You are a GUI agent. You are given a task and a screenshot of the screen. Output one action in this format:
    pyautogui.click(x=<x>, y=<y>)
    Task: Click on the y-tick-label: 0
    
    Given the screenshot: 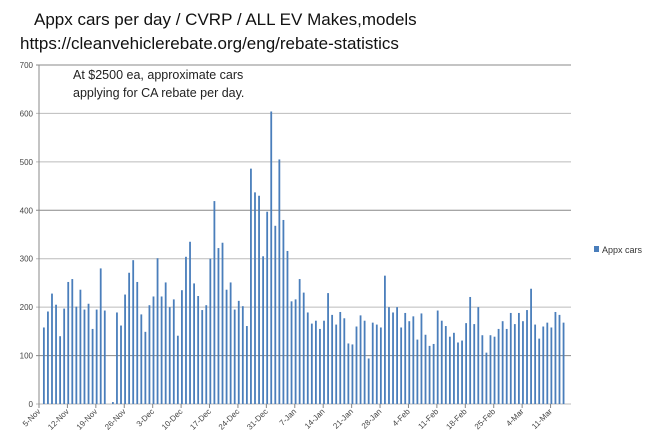 What is the action you would take?
    pyautogui.click(x=31, y=404)
    